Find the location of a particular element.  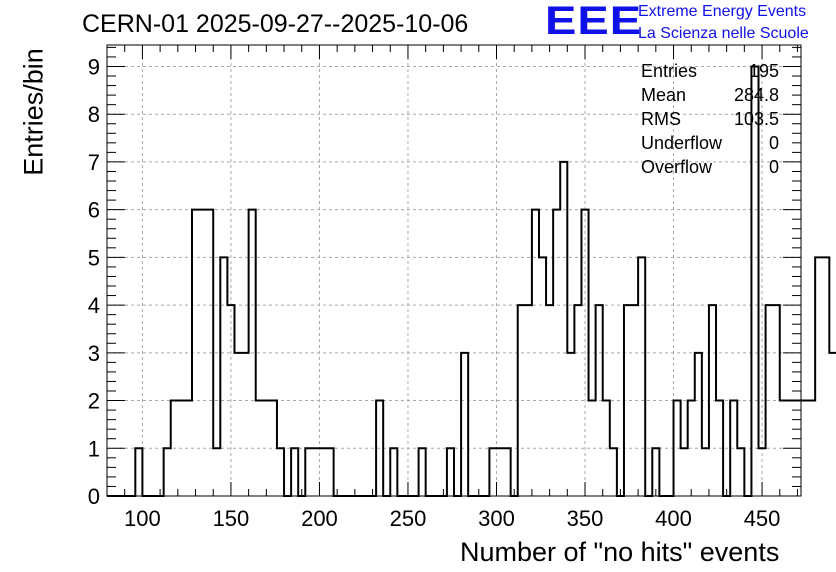

y-tick-label: 7 is located at coordinates (94, 162).